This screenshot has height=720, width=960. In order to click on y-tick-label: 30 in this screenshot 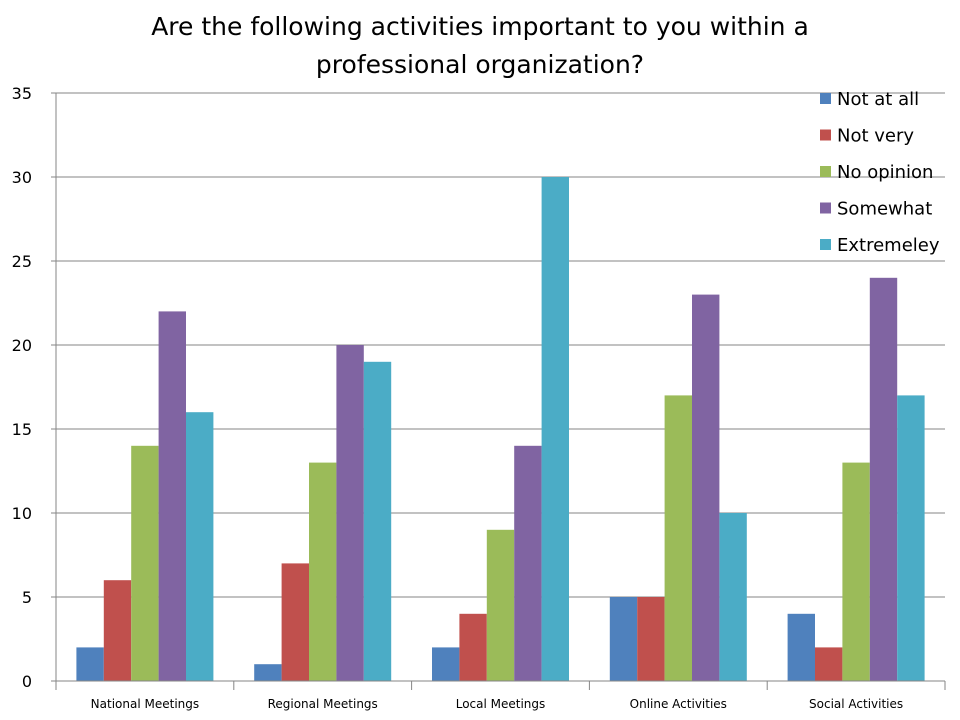, I will do `click(22, 177)`.